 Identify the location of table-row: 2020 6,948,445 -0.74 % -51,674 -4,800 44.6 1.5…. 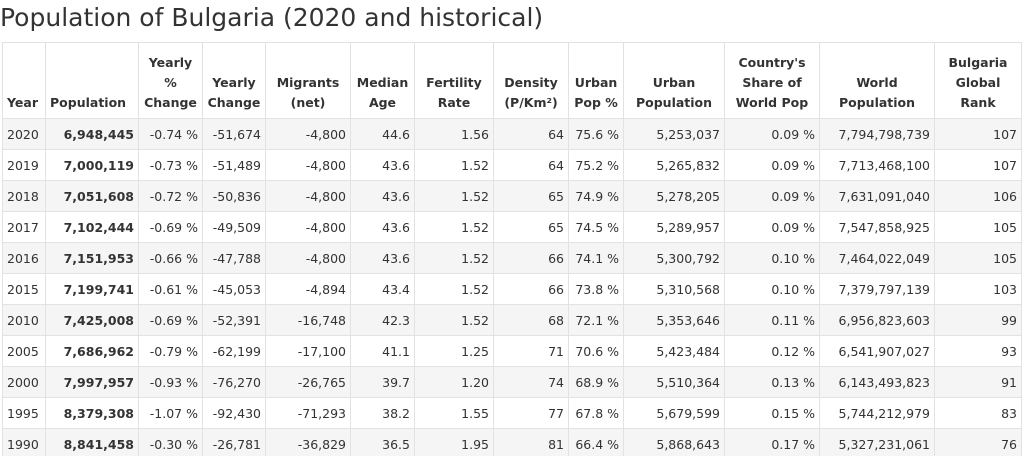
(512, 134).